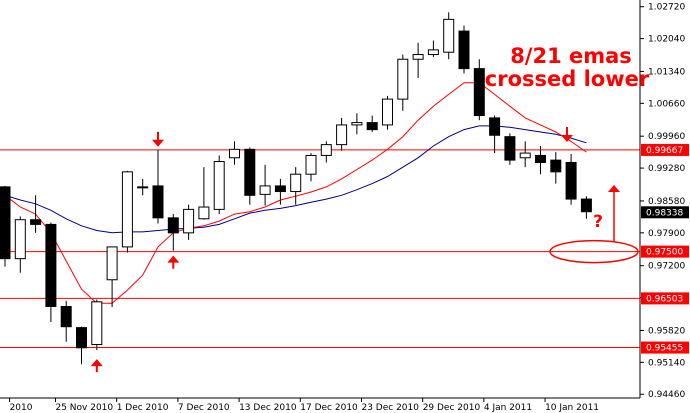  I want to click on x-tick-label: 4 Jan 2011, so click(508, 408).